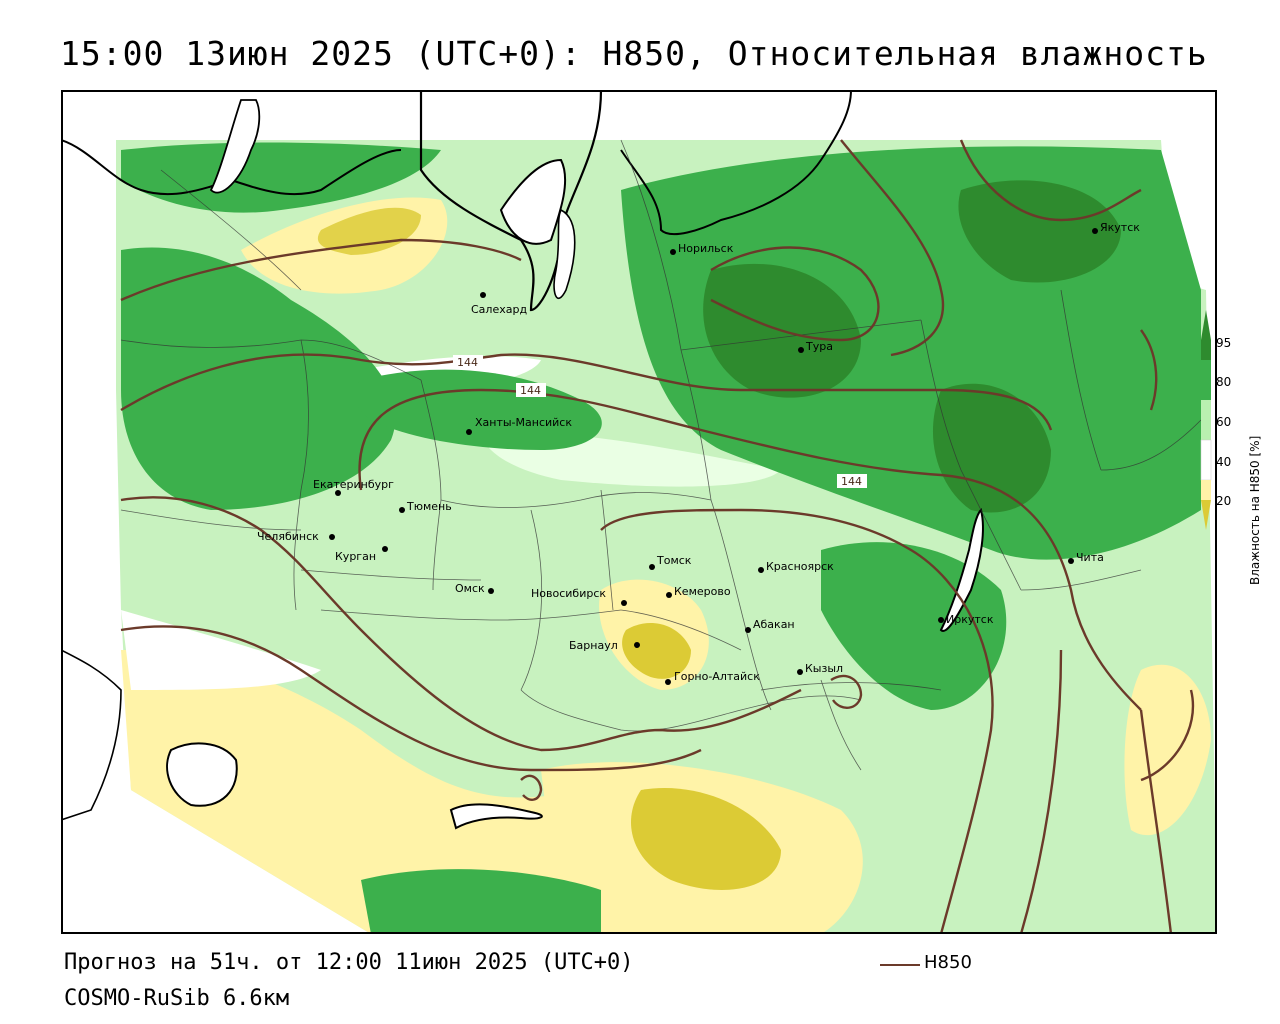 The height and width of the screenshot is (1024, 1280). Describe the element at coordinates (221, 650) in the screenshot. I see `white-region-south` at that location.